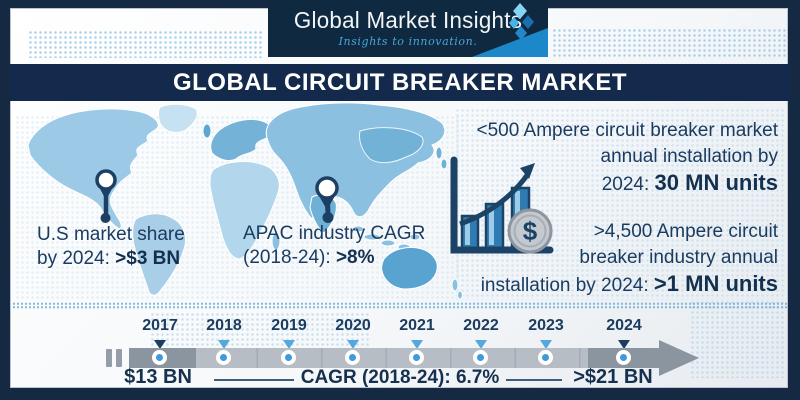 Image resolution: width=800 pixels, height=400 pixels. Describe the element at coordinates (400, 82) in the screenshot. I see `page-title: GLOBAL CIRCUIT BREAKER MARKET` at that location.